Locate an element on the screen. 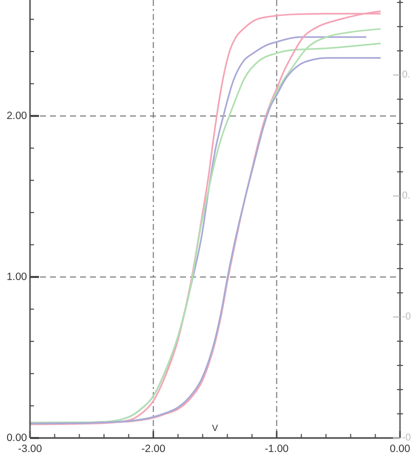 This screenshot has width=413, height=455. x-axis-title: V is located at coordinates (215, 428).